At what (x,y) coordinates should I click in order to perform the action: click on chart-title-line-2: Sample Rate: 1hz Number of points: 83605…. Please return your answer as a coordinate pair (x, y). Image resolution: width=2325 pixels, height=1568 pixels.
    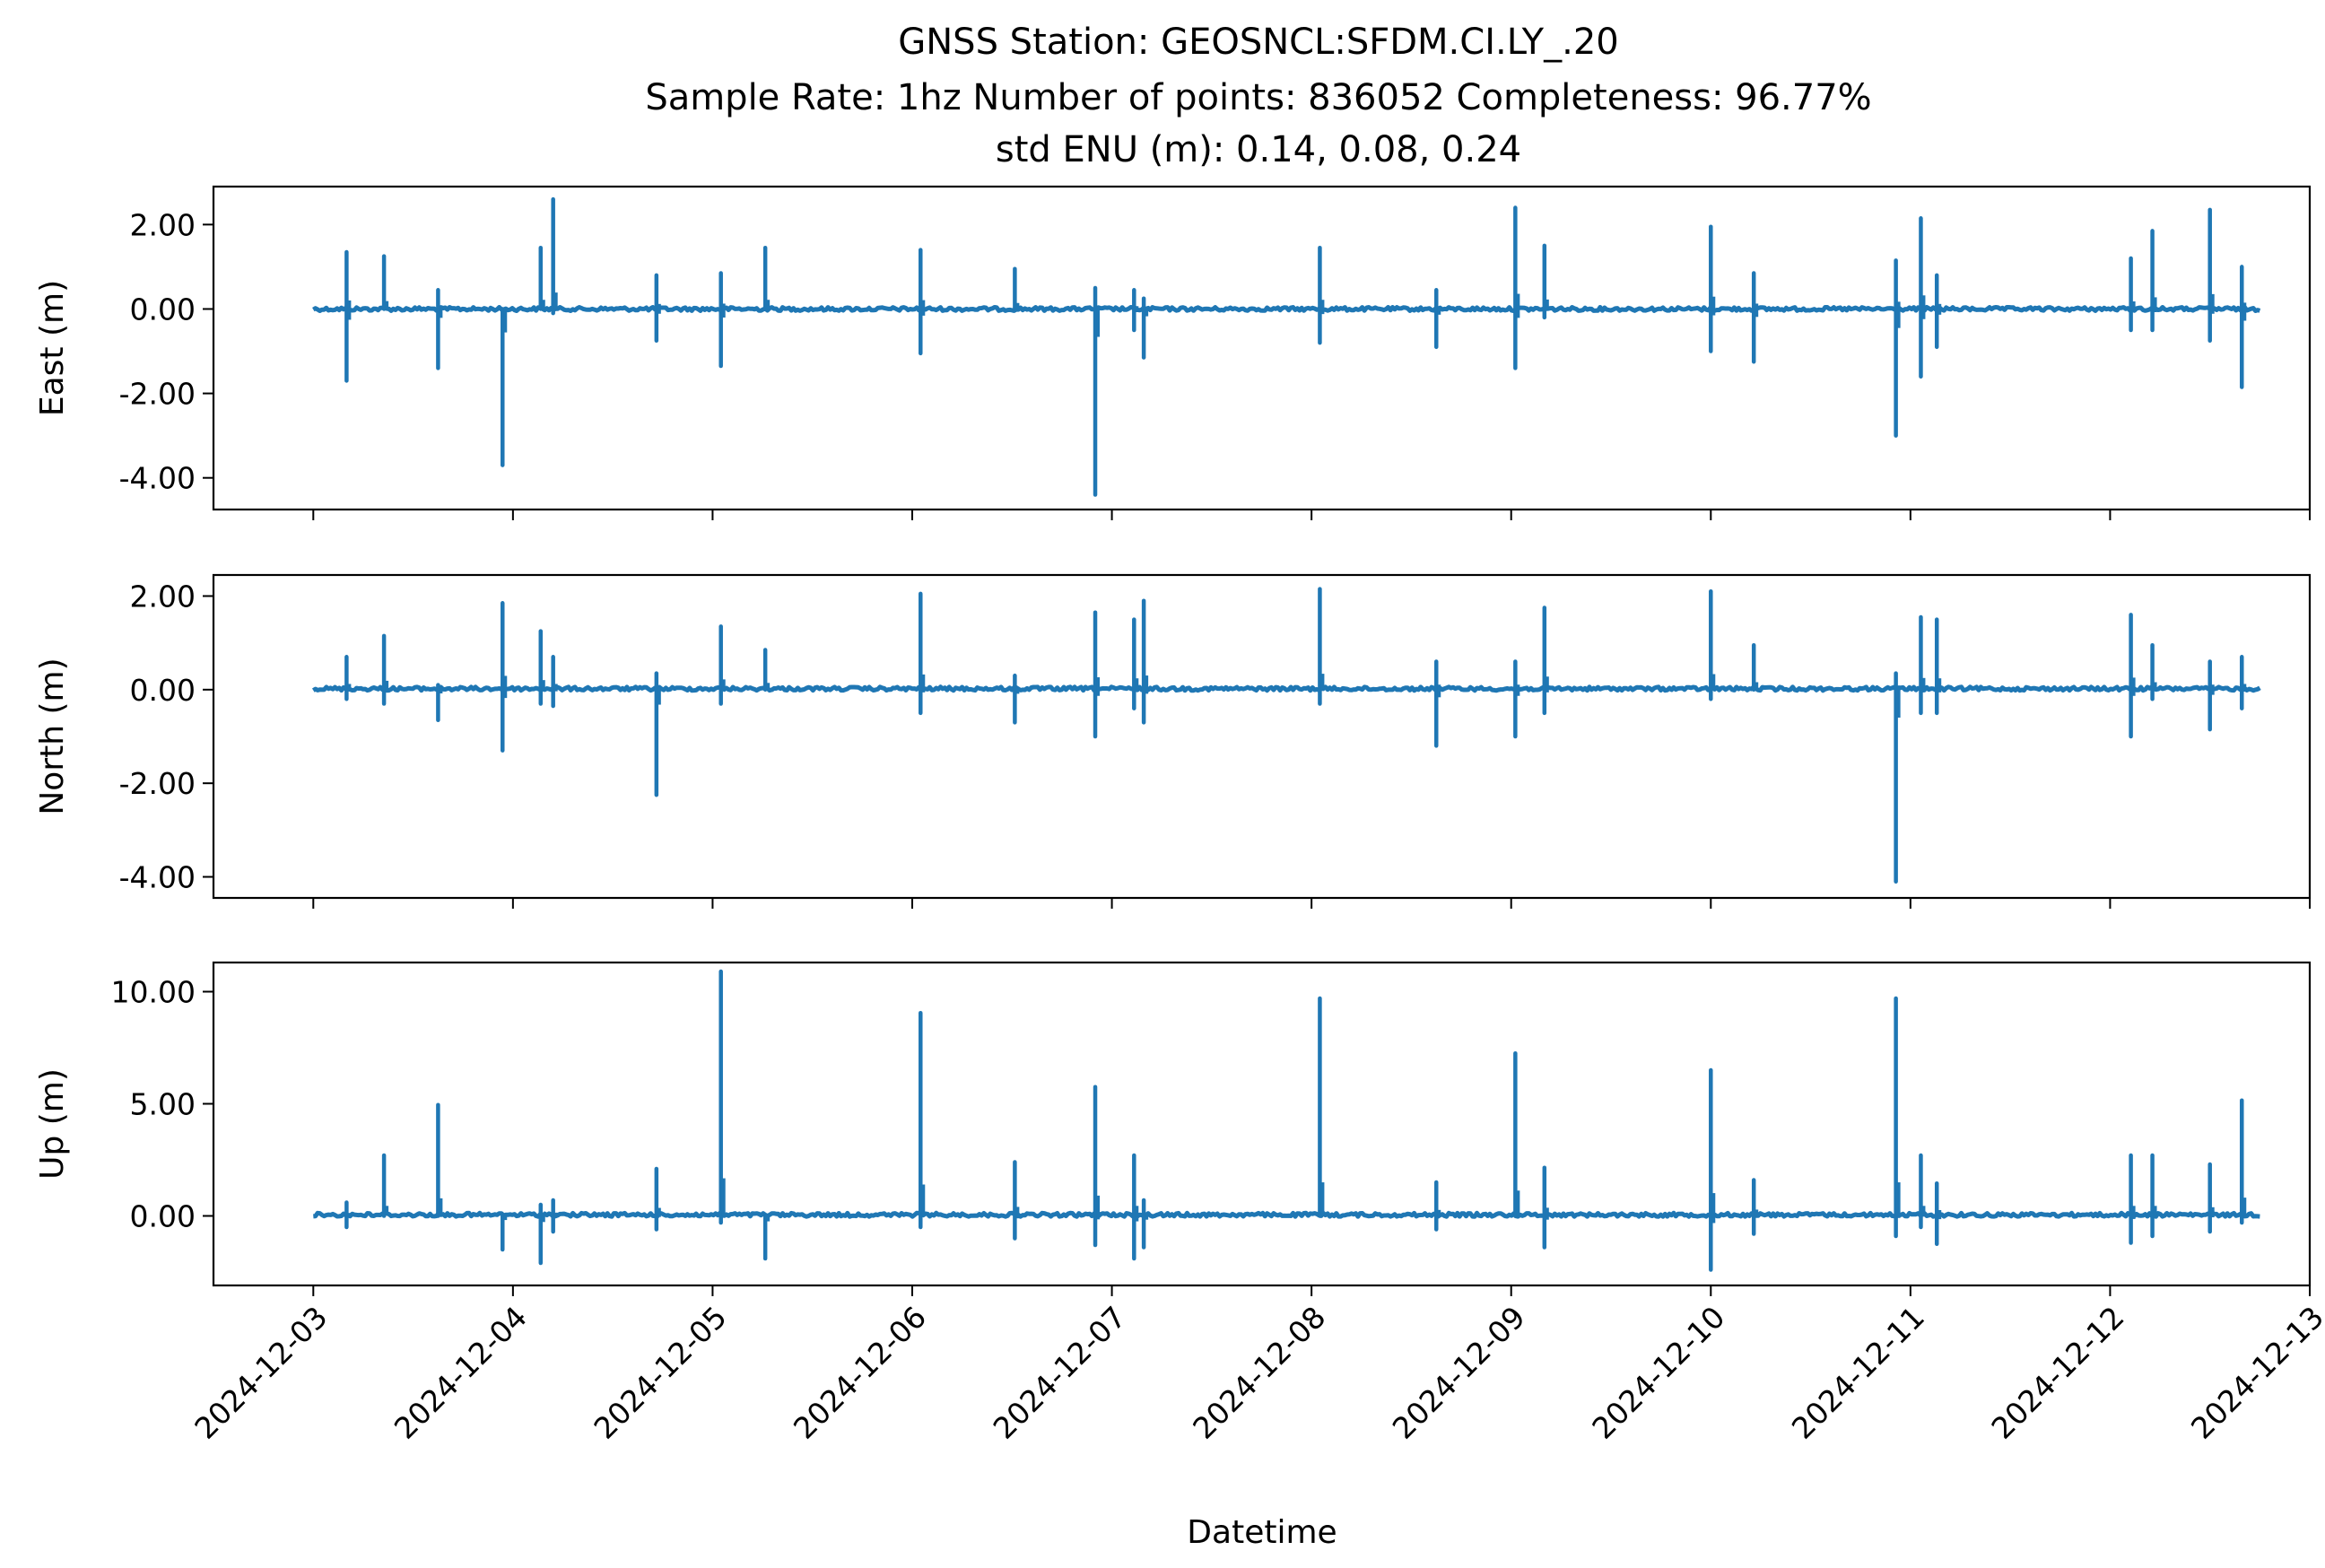
    Looking at the image, I should click on (1258, 98).